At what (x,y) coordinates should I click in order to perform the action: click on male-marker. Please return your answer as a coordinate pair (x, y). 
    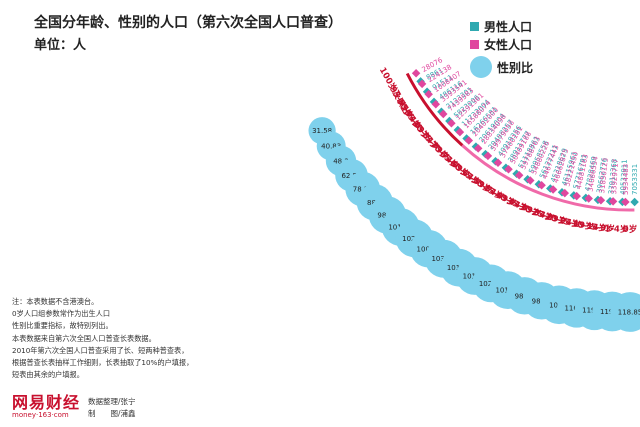
    Looking at the image, I should click on (634, 202).